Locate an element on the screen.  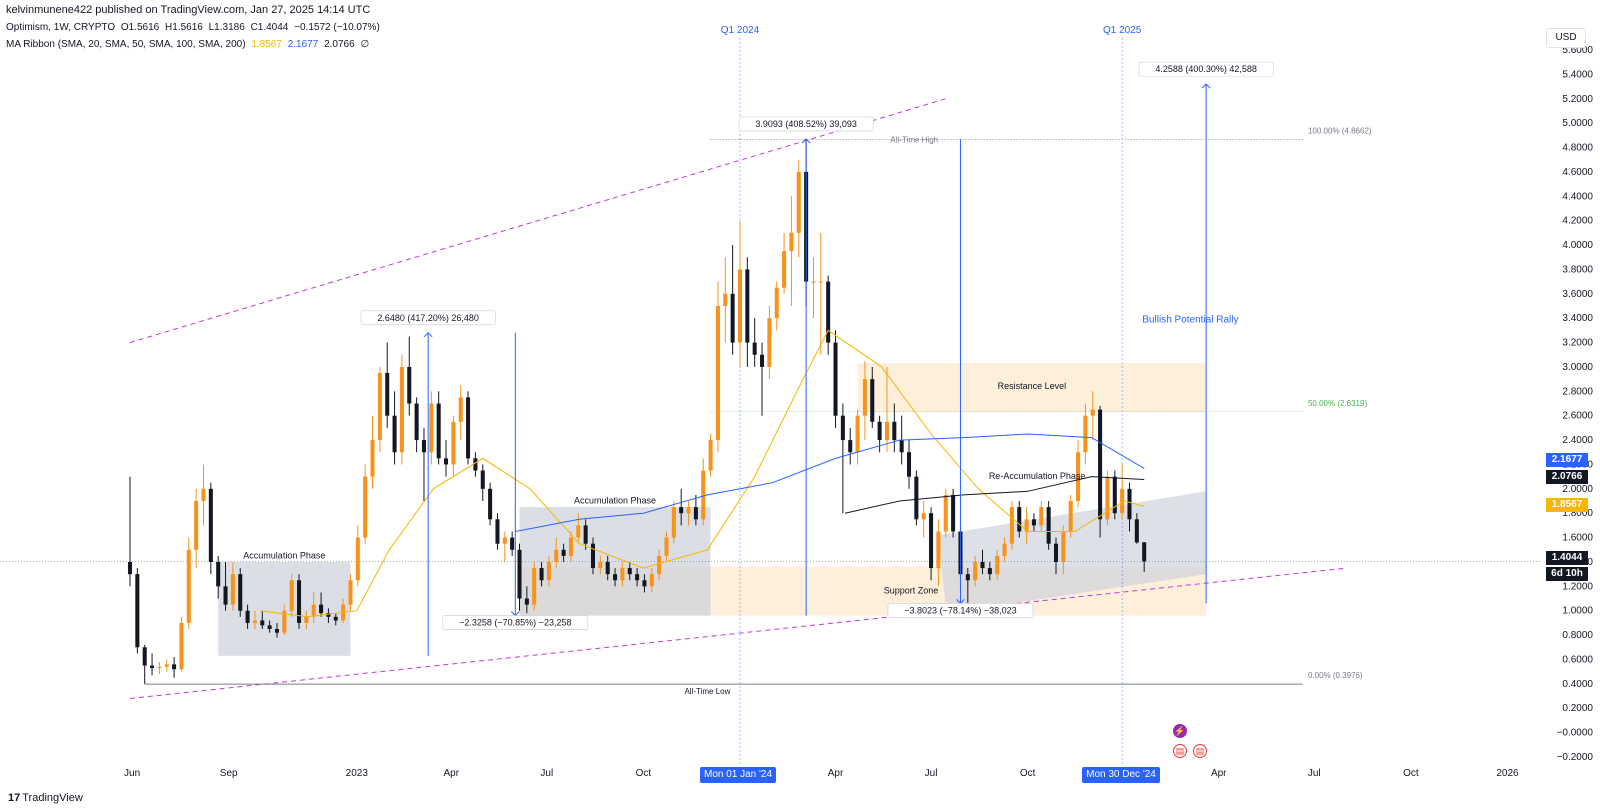
measure-label-5: 4.2588 (400.30%) 42,588 is located at coordinates (1206, 69).